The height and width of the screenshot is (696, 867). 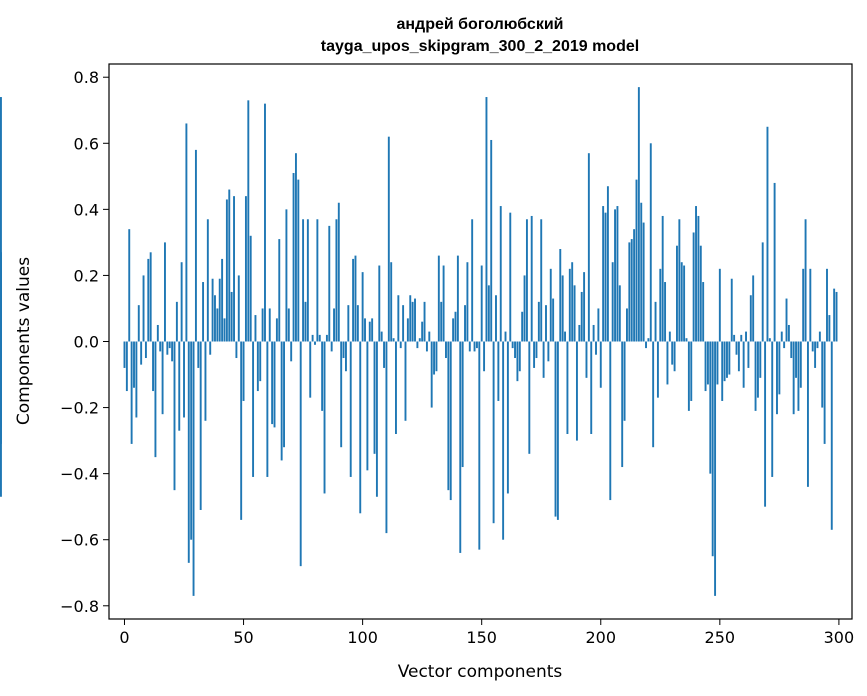 I want to click on y-tick-label: −0.2, so click(x=79, y=408).